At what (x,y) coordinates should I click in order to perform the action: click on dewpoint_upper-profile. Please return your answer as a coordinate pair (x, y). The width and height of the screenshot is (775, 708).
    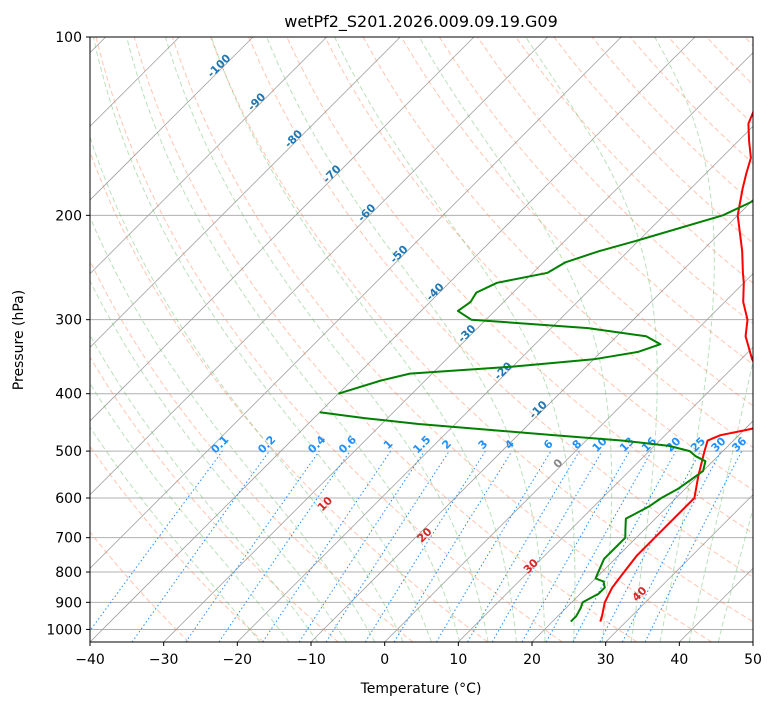
    Looking at the image, I should click on (545, 297).